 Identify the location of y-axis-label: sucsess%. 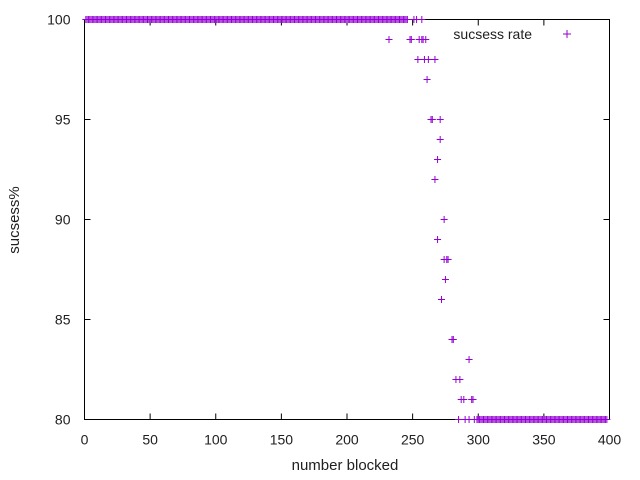
(14, 220).